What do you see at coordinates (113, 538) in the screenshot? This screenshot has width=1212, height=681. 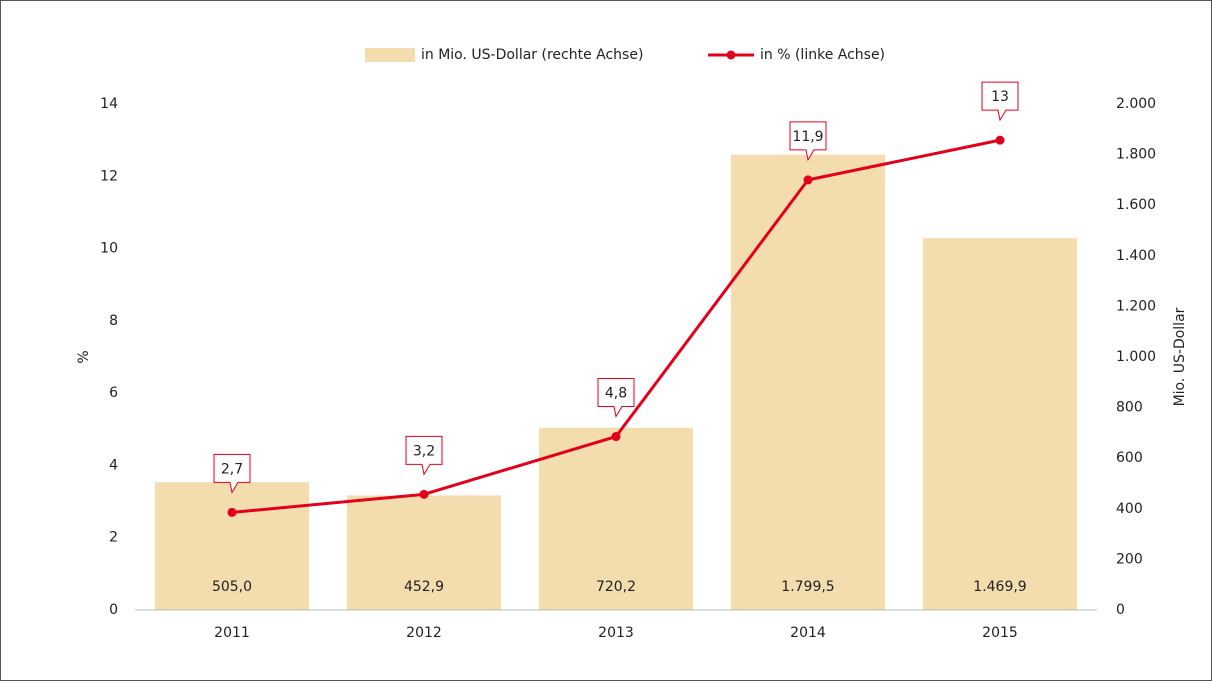 I see `y-tick-label: 2` at bounding box center [113, 538].